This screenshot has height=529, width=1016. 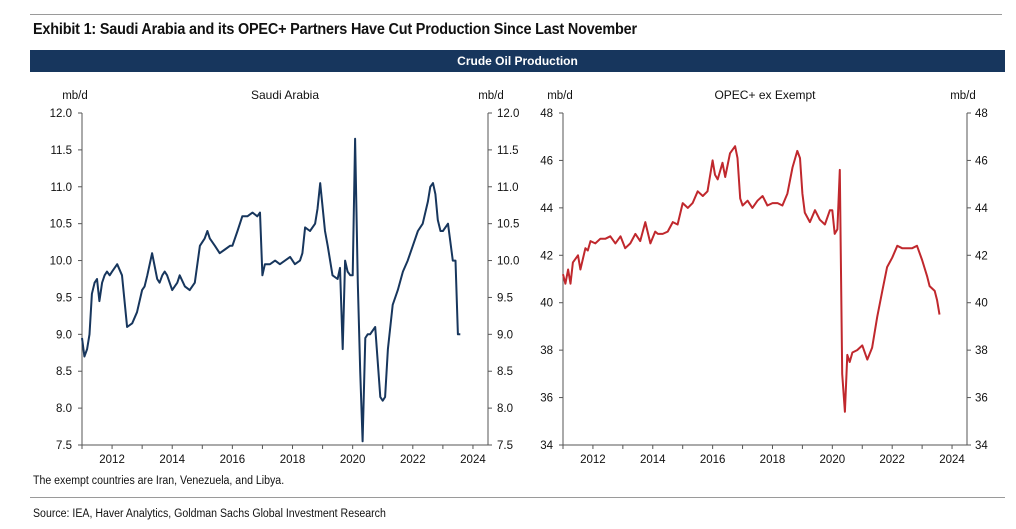 What do you see at coordinates (653, 460) in the screenshot?
I see `chart2-xtick-label: 2014` at bounding box center [653, 460].